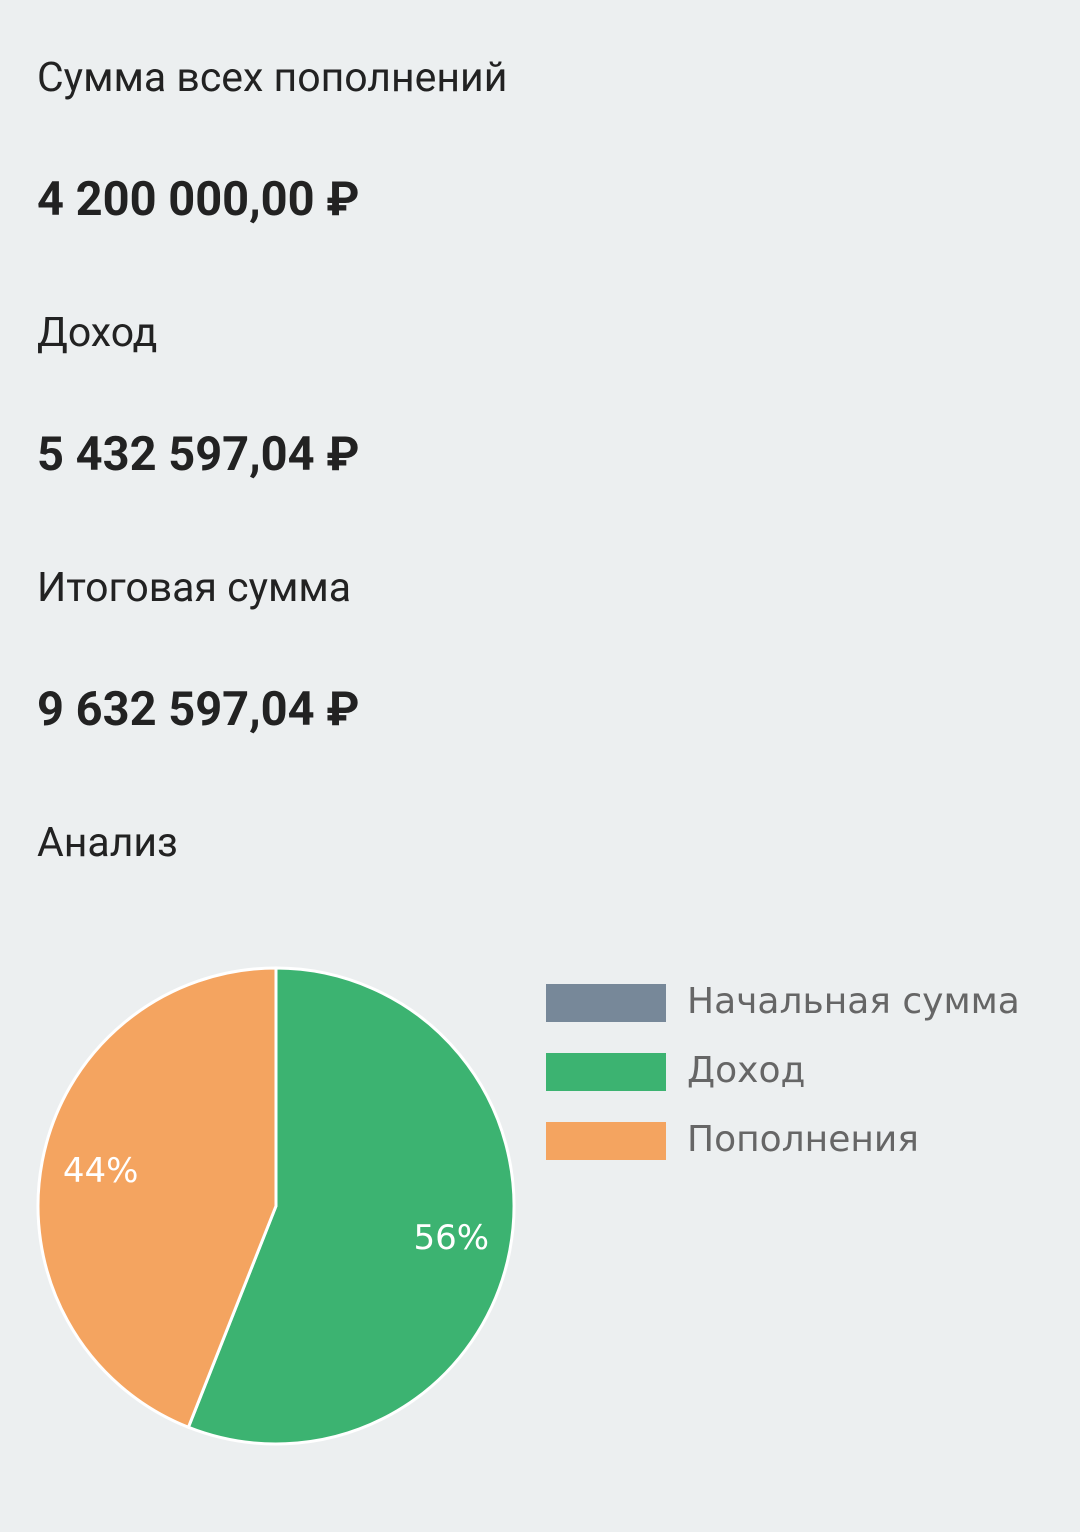 The height and width of the screenshot is (1532, 1080). I want to click on legend-label: Пополнения, so click(803, 1139).